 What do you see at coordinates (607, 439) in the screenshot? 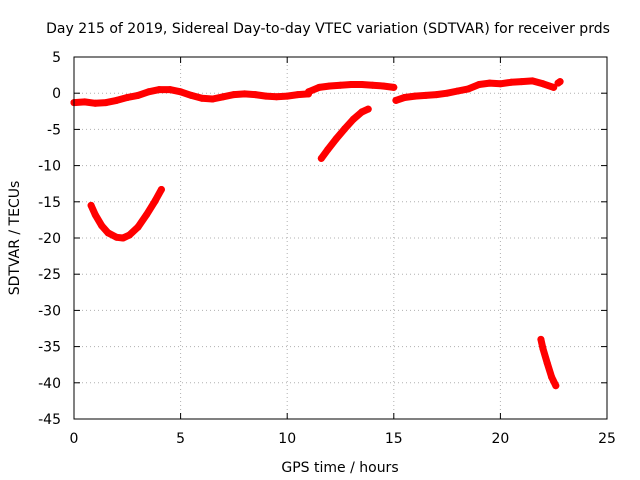
I see `x-tick-label: 25` at bounding box center [607, 439].